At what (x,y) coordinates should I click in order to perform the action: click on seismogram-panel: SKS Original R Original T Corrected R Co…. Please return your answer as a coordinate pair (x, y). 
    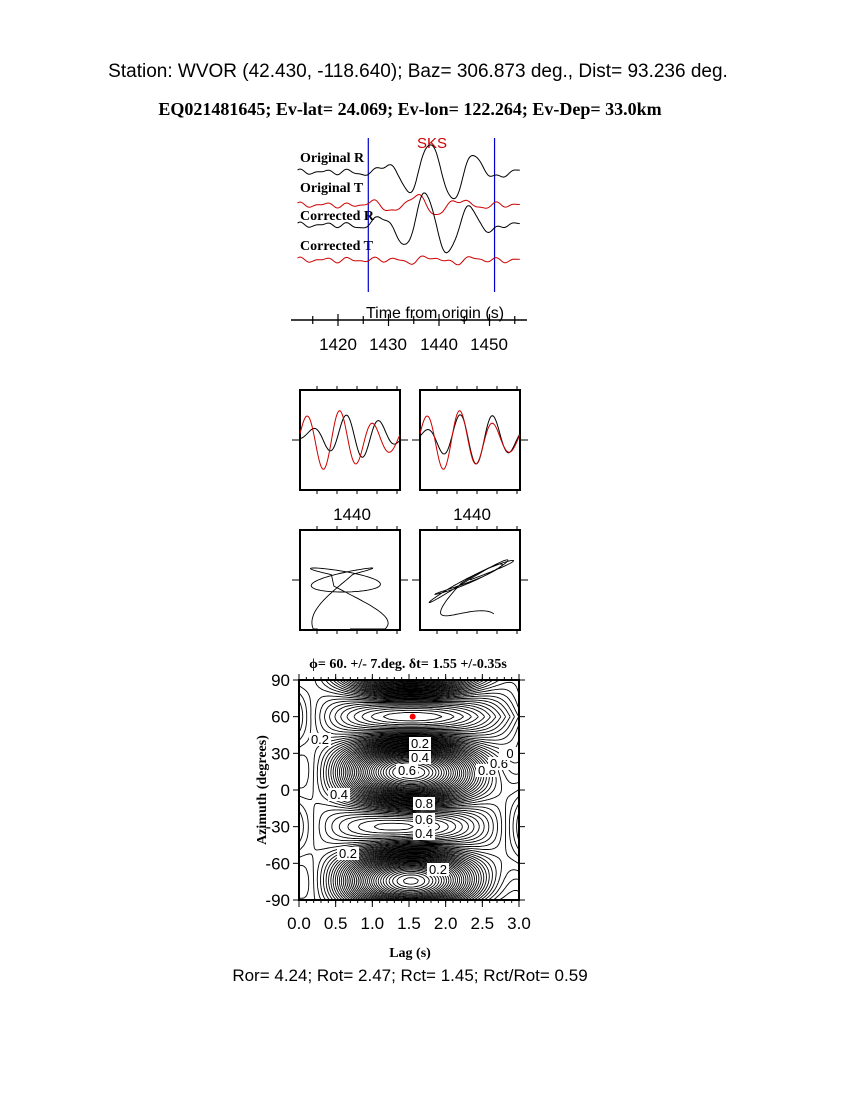
    Looking at the image, I should click on (409, 244).